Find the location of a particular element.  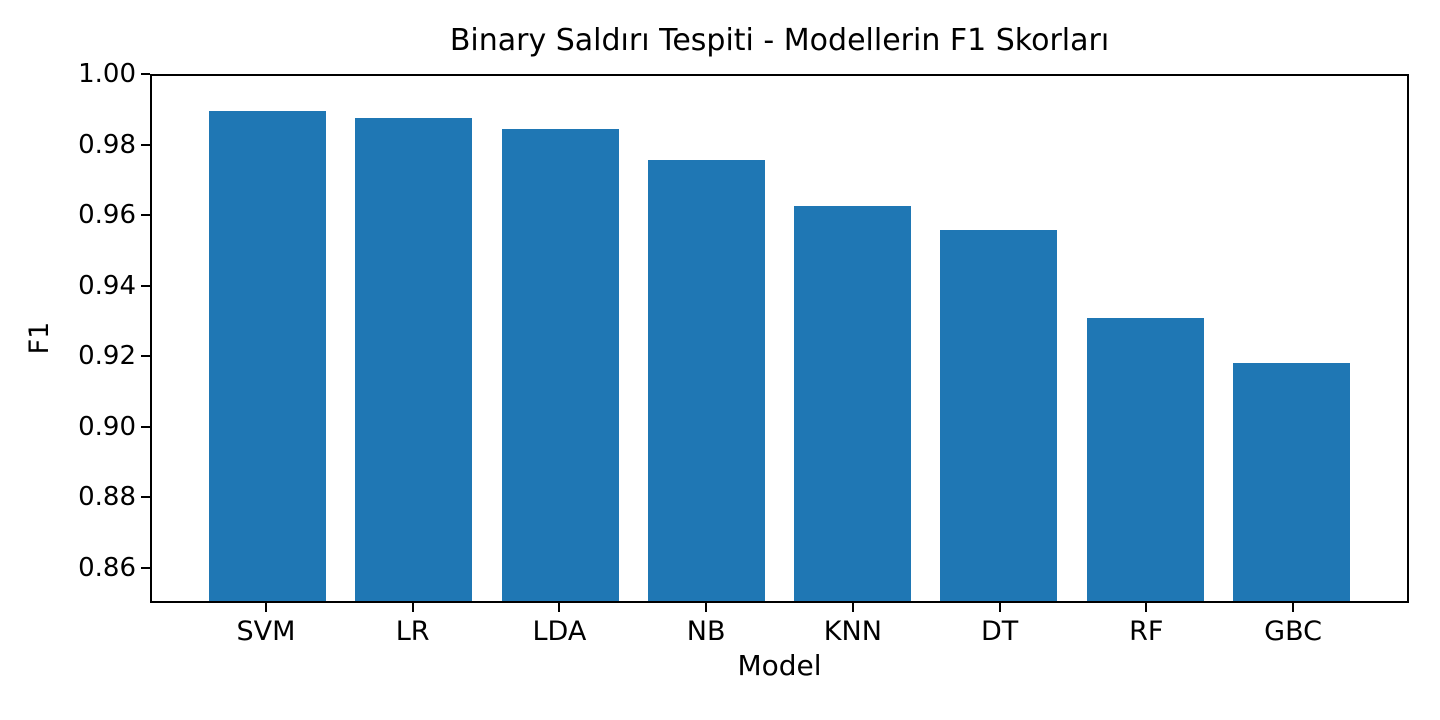

x-tick-label: SVM is located at coordinates (266, 631).